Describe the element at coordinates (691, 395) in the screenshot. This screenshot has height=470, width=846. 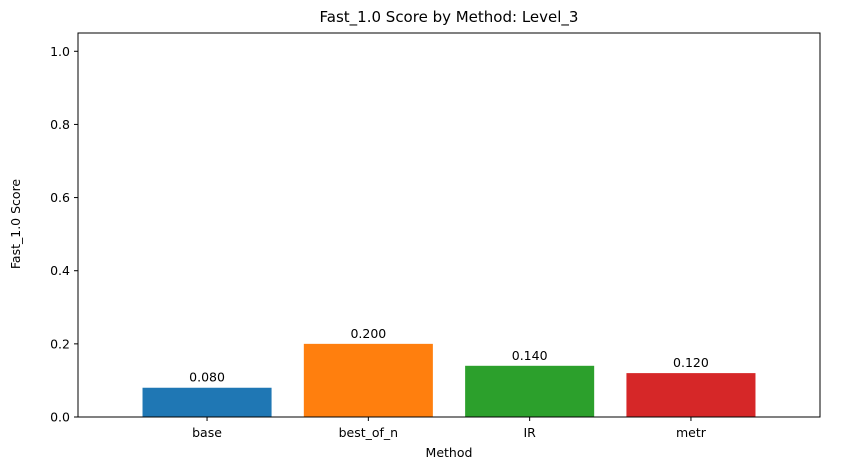
I see `bar-metr` at that location.